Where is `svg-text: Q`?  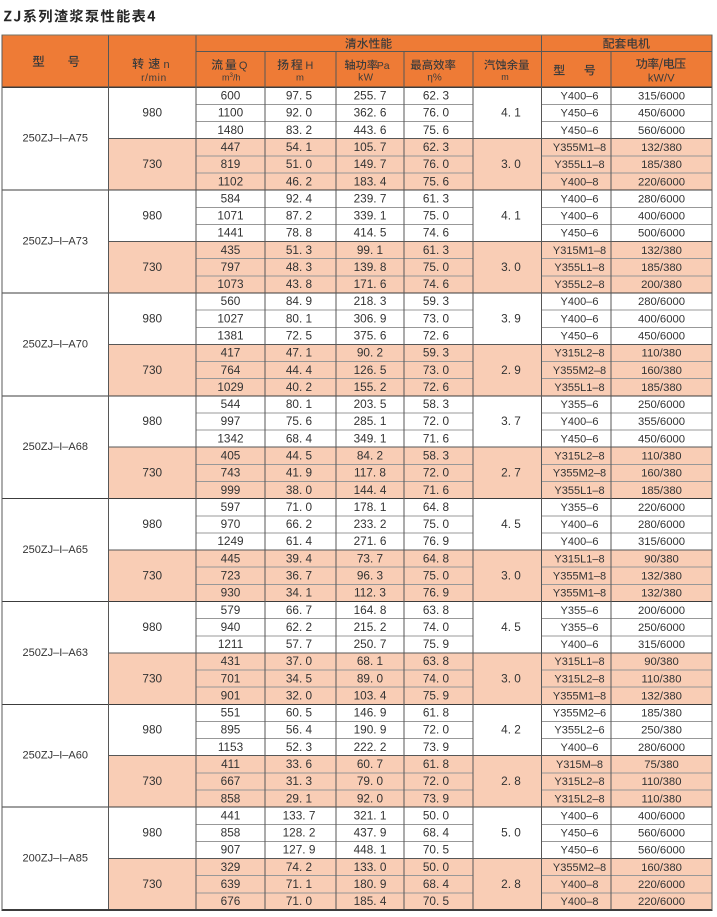
svg-text: Q is located at coordinates (243, 66).